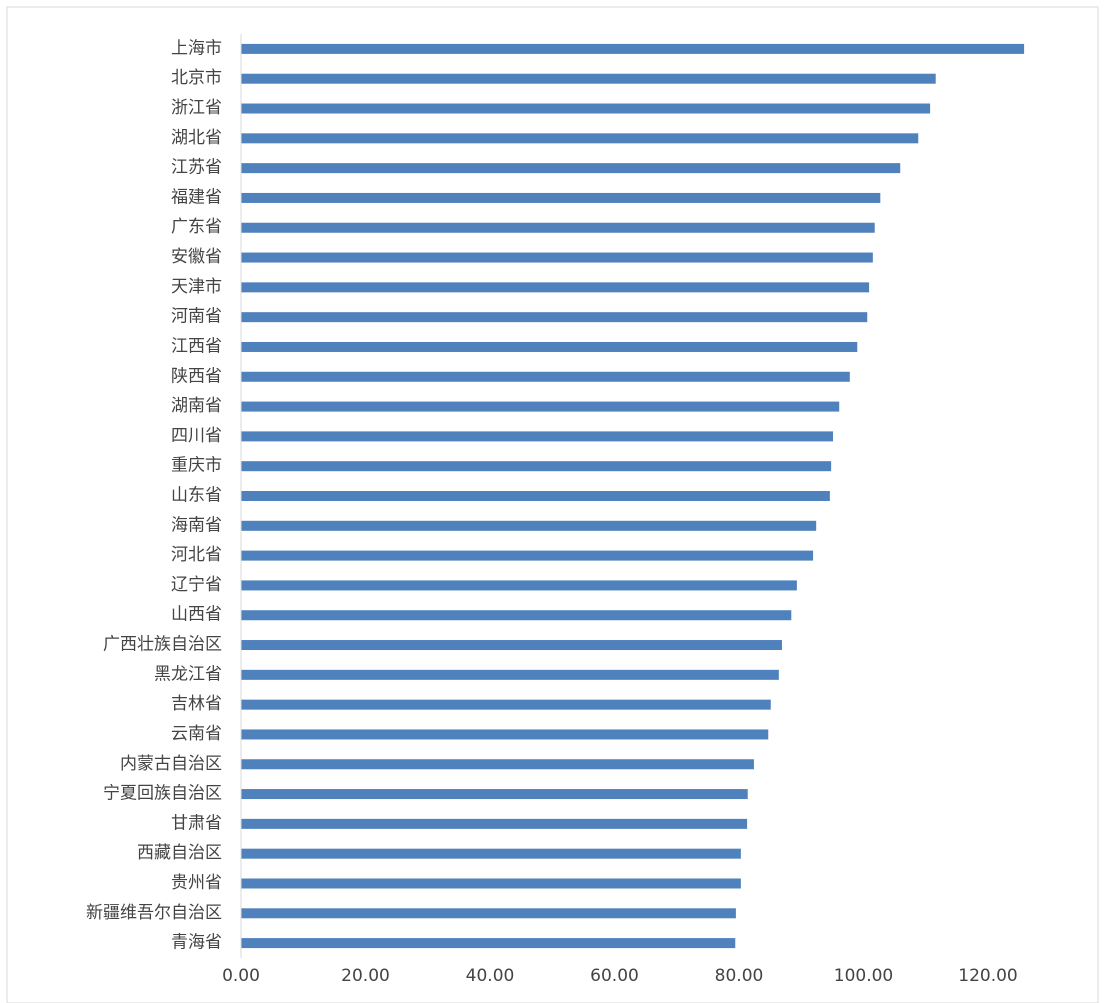 The width and height of the screenshot is (1105, 1003). What do you see at coordinates (196, 227) in the screenshot?
I see `y-tick-label: 广东省` at bounding box center [196, 227].